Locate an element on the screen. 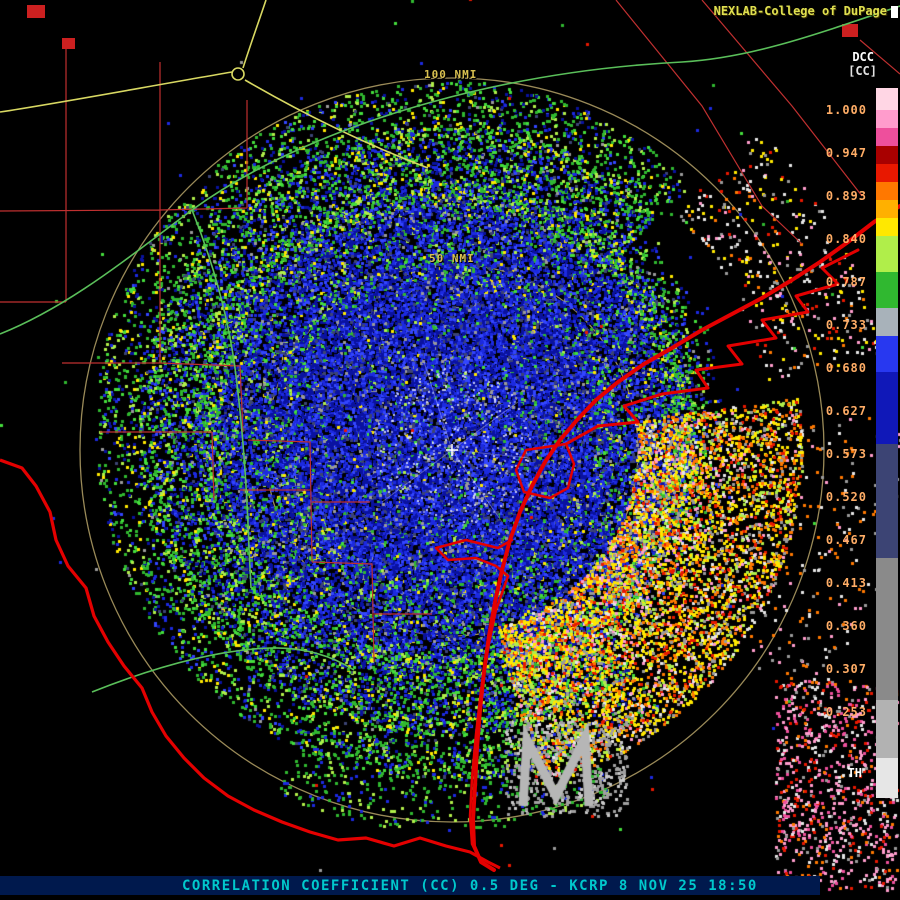 This screenshot has height=900, width=900. banner-text: NEXLAB-College of DuPage is located at coordinates (800, 11).